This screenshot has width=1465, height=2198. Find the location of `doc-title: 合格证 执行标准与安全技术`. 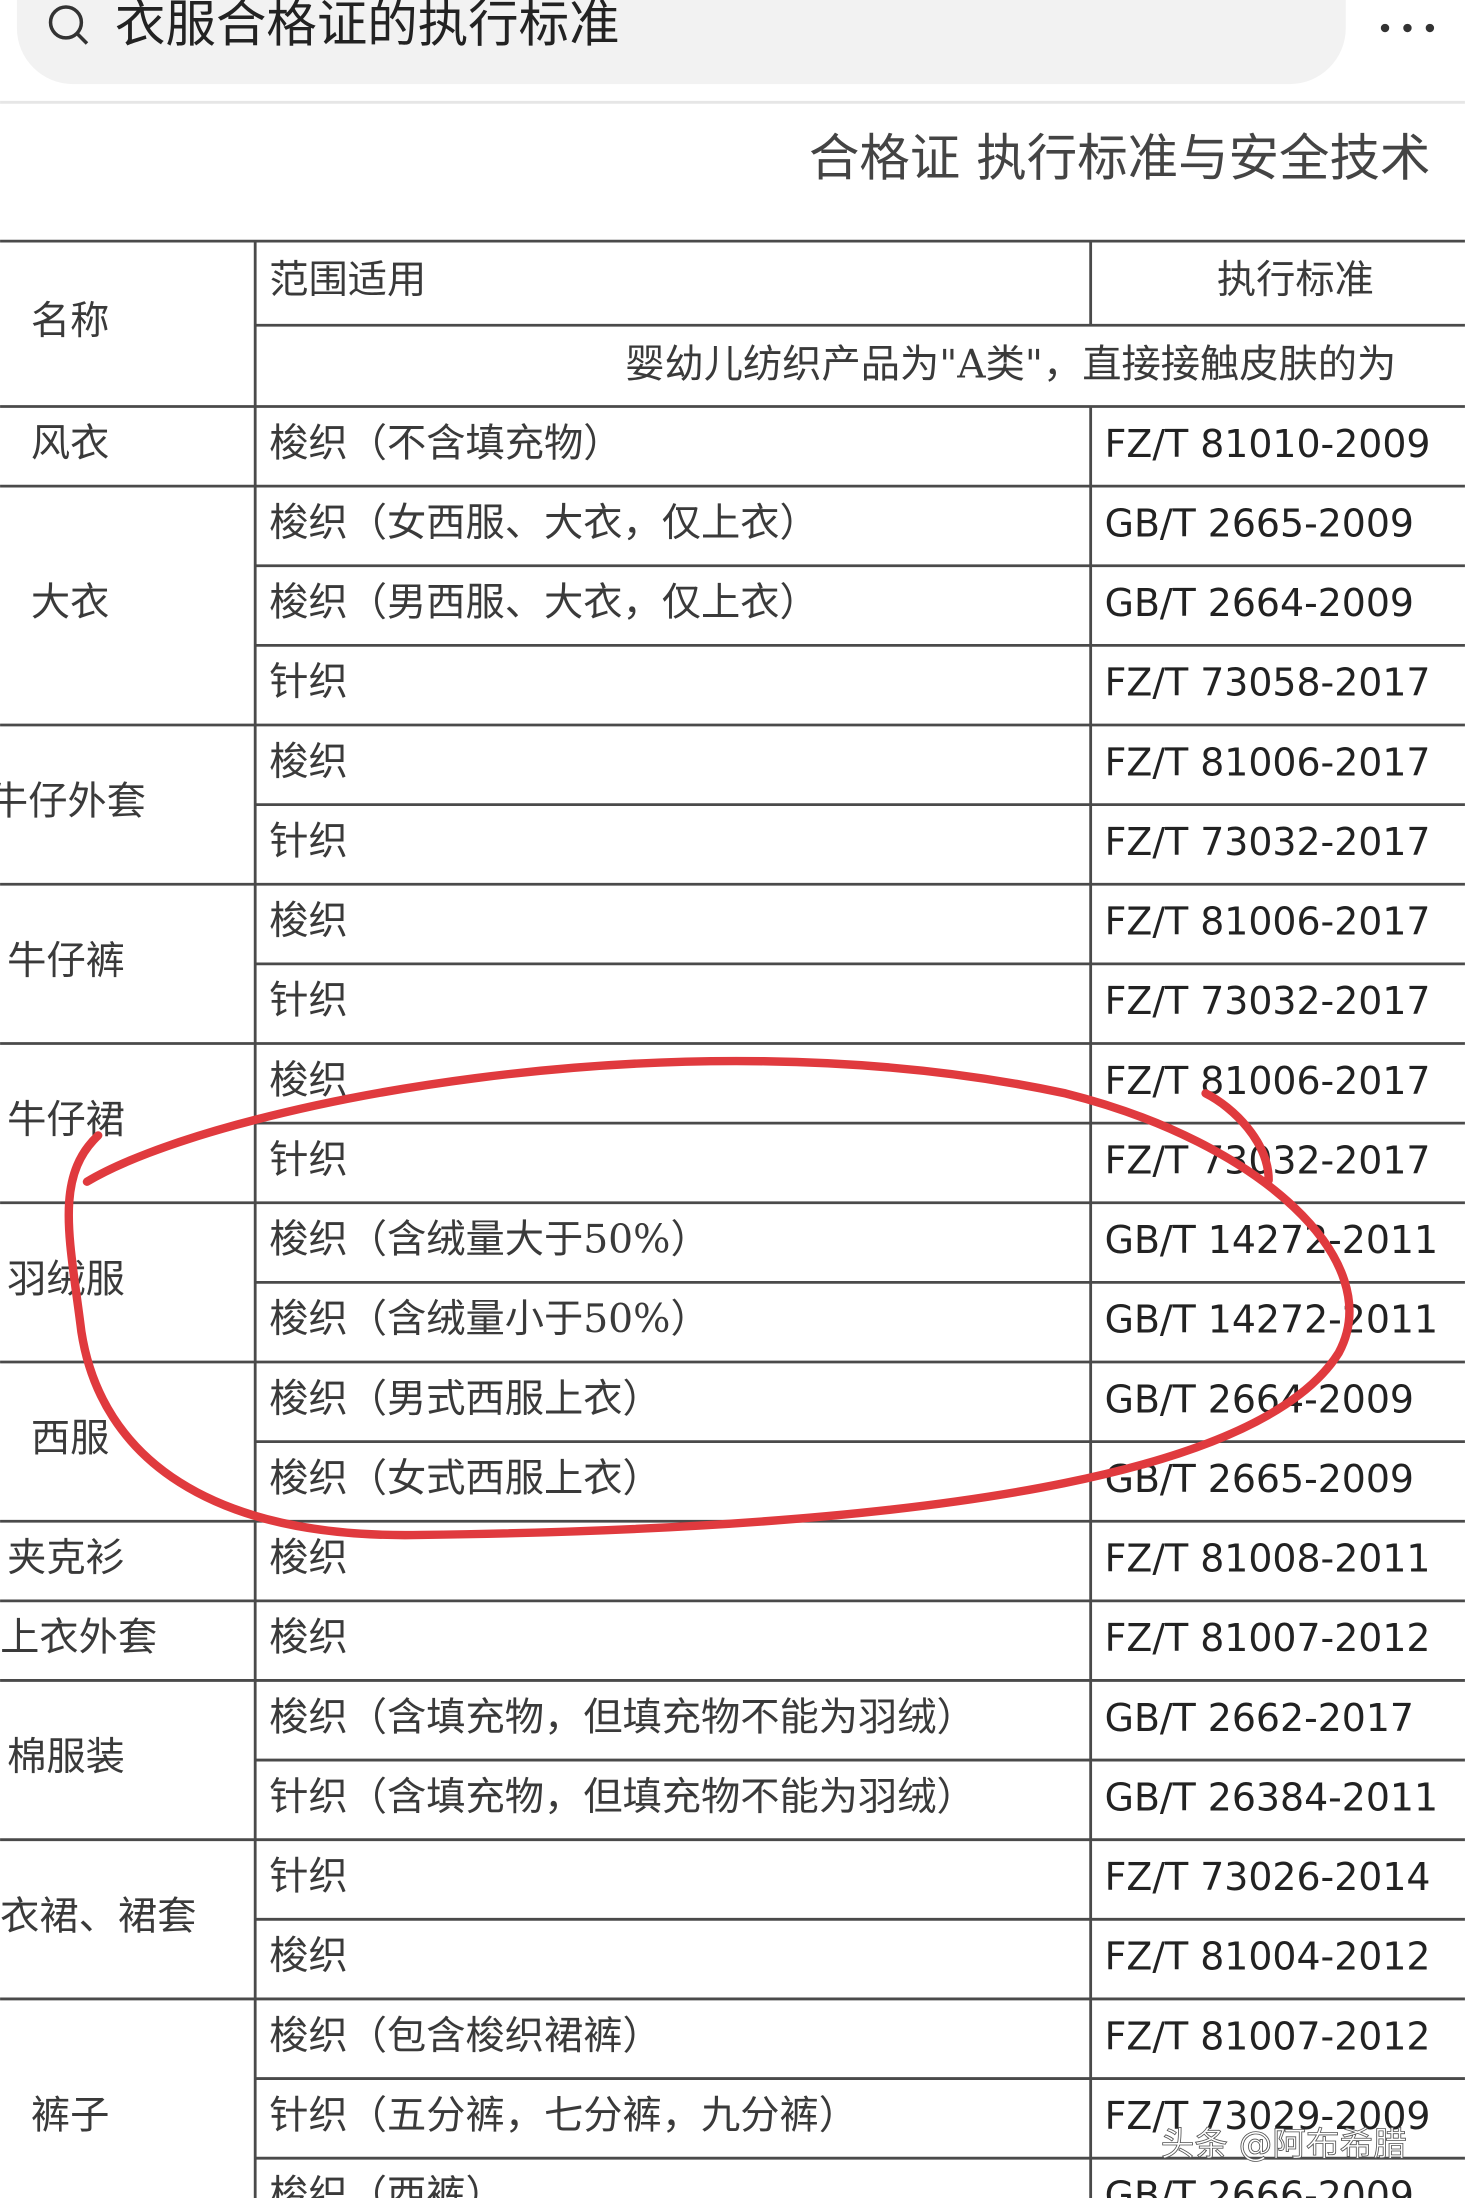

doc-title: 合格证 执行标准与安全技术 is located at coordinates (1119, 158).